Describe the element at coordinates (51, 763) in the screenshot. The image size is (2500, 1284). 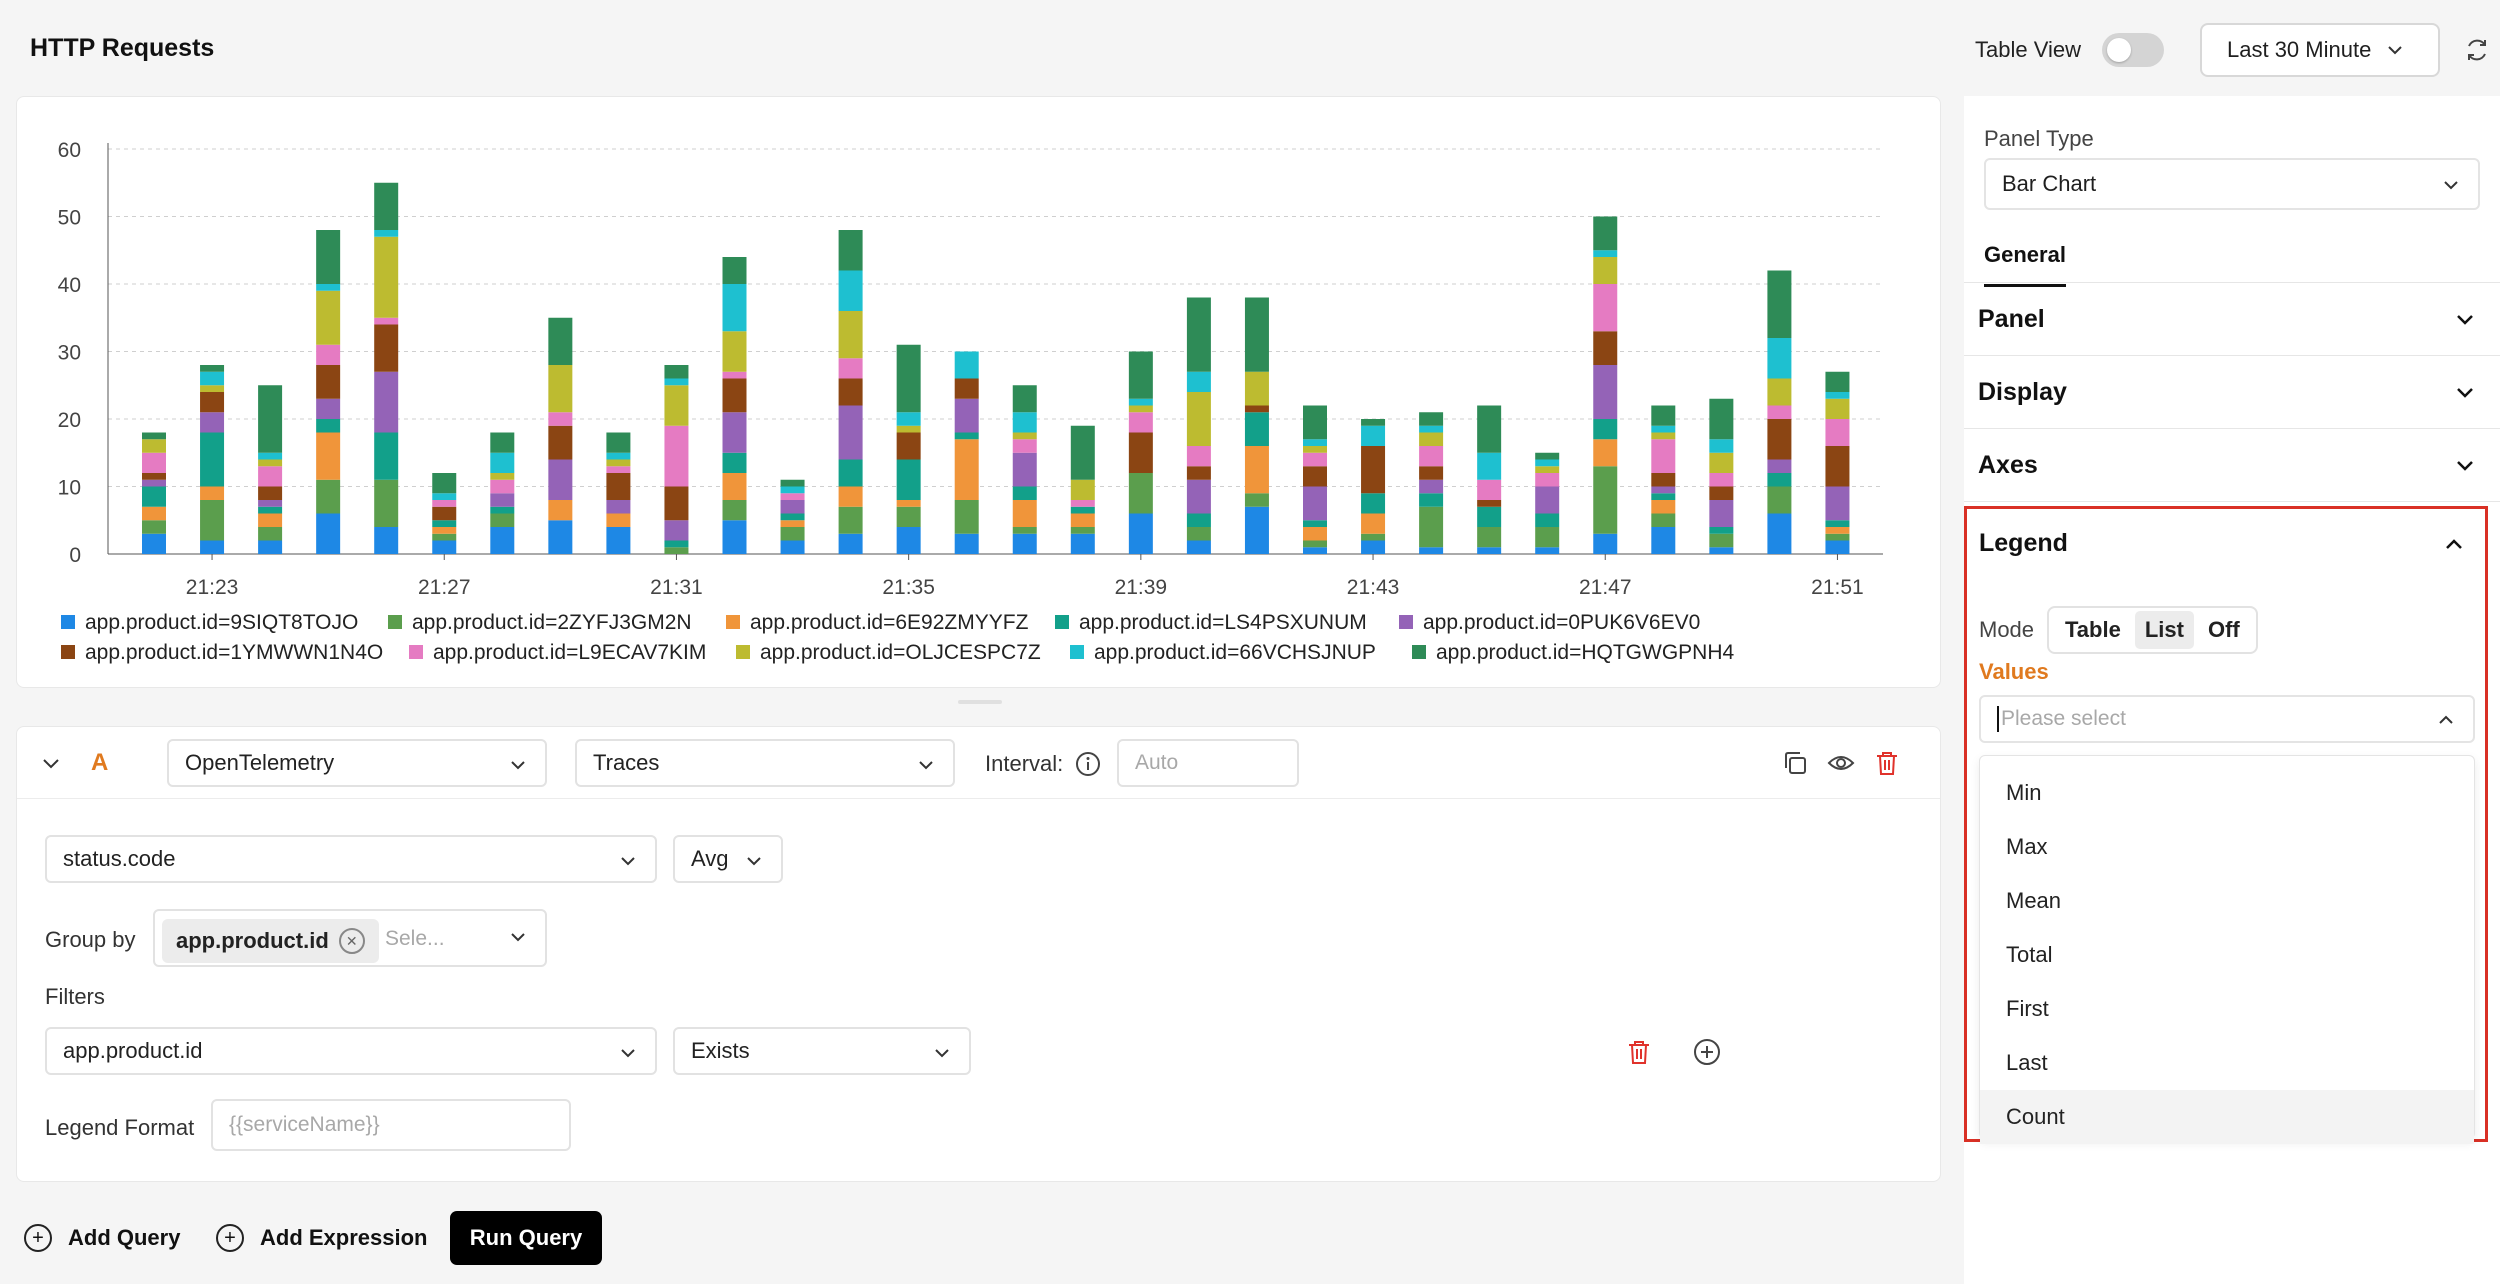
I see `collapse-chevron-icon` at that location.